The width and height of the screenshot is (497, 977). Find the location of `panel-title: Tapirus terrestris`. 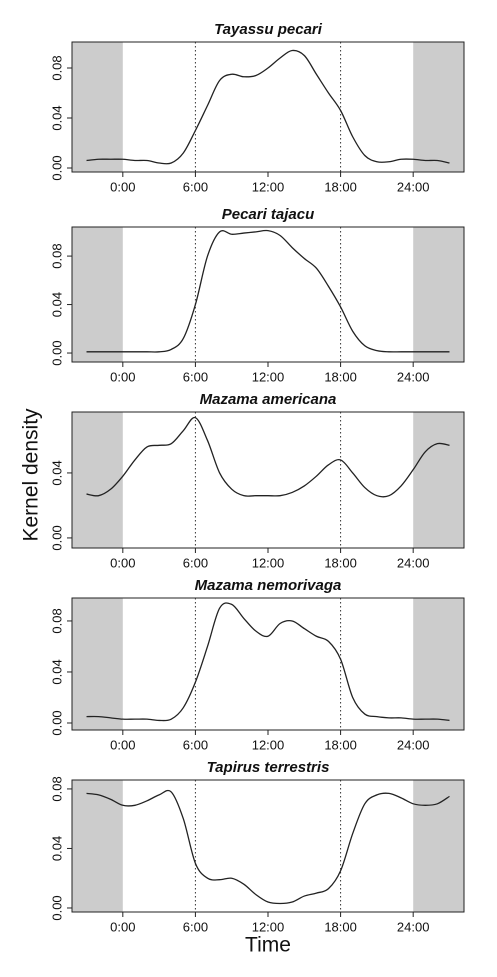

panel-title: Tapirus terrestris is located at coordinates (268, 767).